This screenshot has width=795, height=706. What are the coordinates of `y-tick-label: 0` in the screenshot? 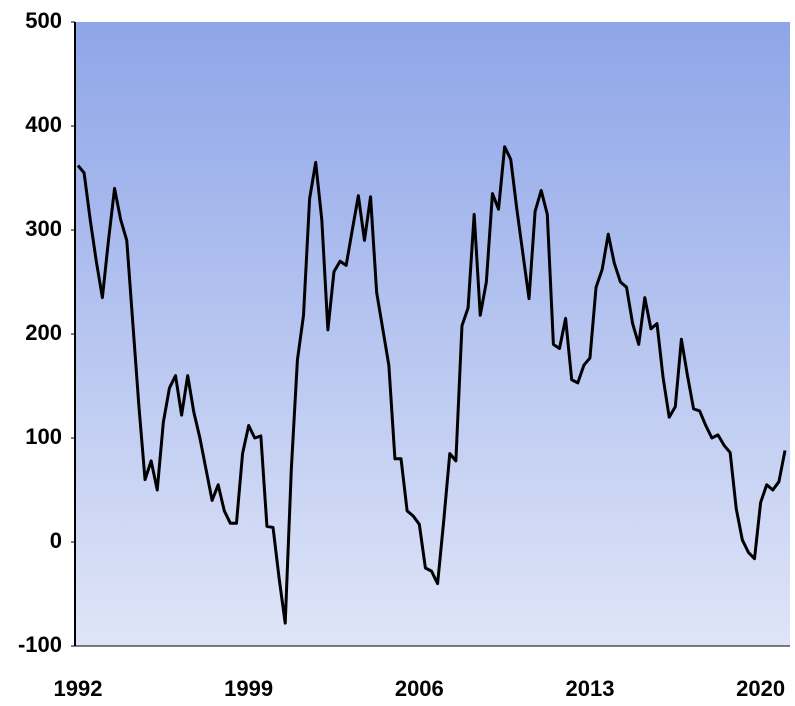 It's located at (56, 540).